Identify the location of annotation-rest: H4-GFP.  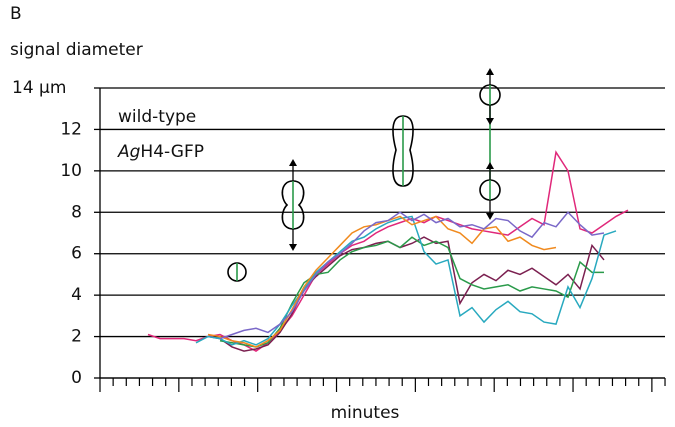
(172, 152).